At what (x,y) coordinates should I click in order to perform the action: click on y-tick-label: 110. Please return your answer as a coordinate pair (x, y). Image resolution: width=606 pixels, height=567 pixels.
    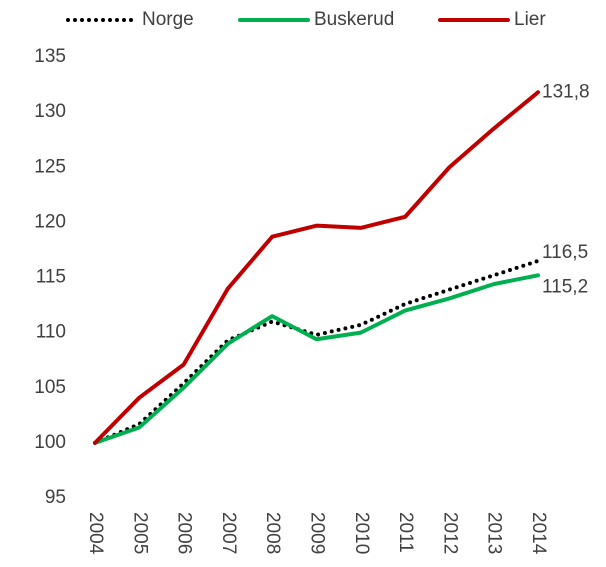
    Looking at the image, I should click on (51, 332).